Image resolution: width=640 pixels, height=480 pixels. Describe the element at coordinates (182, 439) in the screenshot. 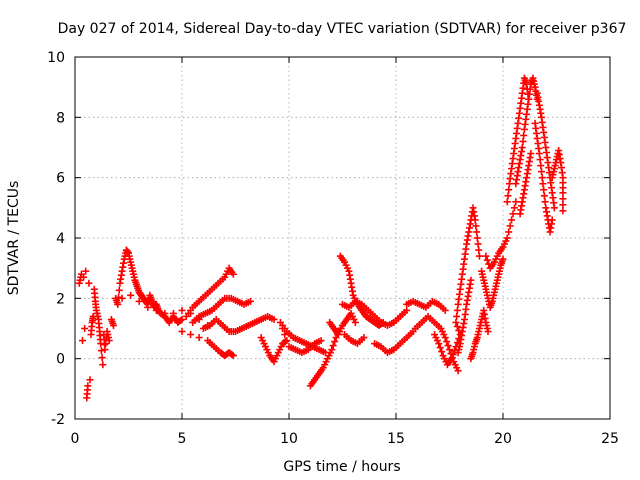

I see `x-tick-label: 5` at that location.